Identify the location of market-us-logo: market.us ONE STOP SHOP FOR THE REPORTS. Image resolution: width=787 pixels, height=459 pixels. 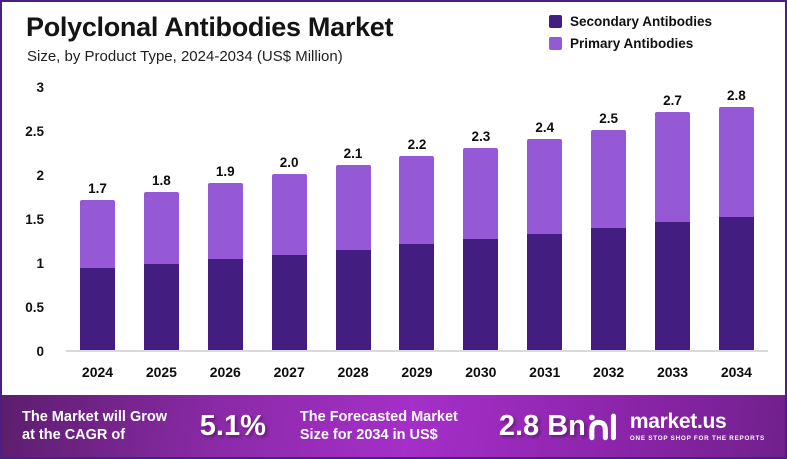
(675, 426).